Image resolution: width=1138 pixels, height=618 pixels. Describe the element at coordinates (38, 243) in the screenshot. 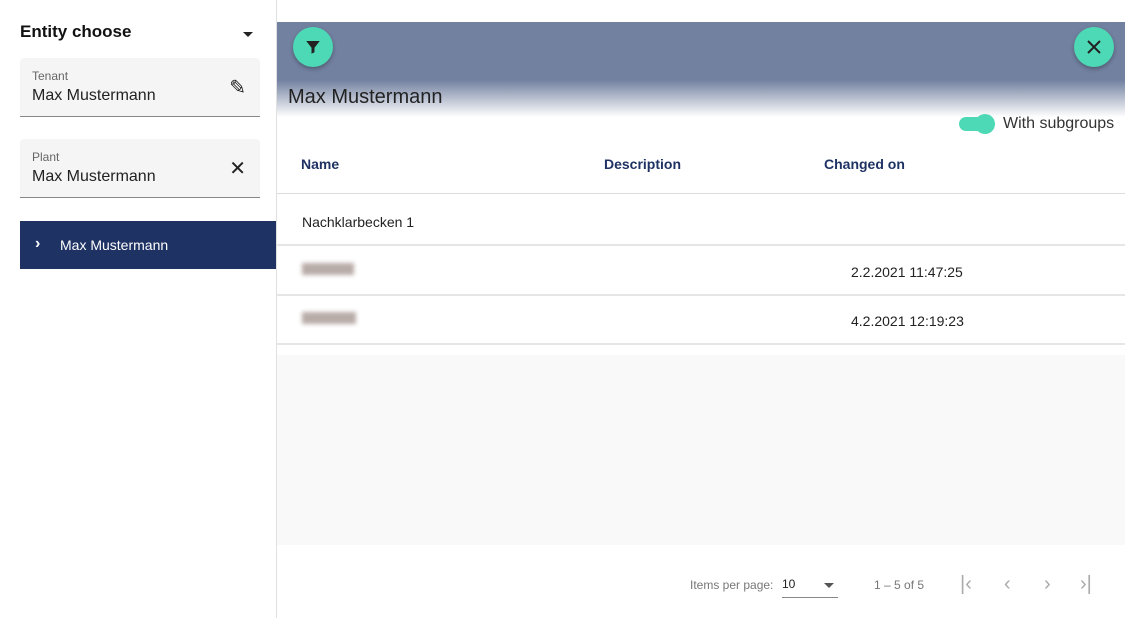

I see `chevron-right-icon: ›` at that location.